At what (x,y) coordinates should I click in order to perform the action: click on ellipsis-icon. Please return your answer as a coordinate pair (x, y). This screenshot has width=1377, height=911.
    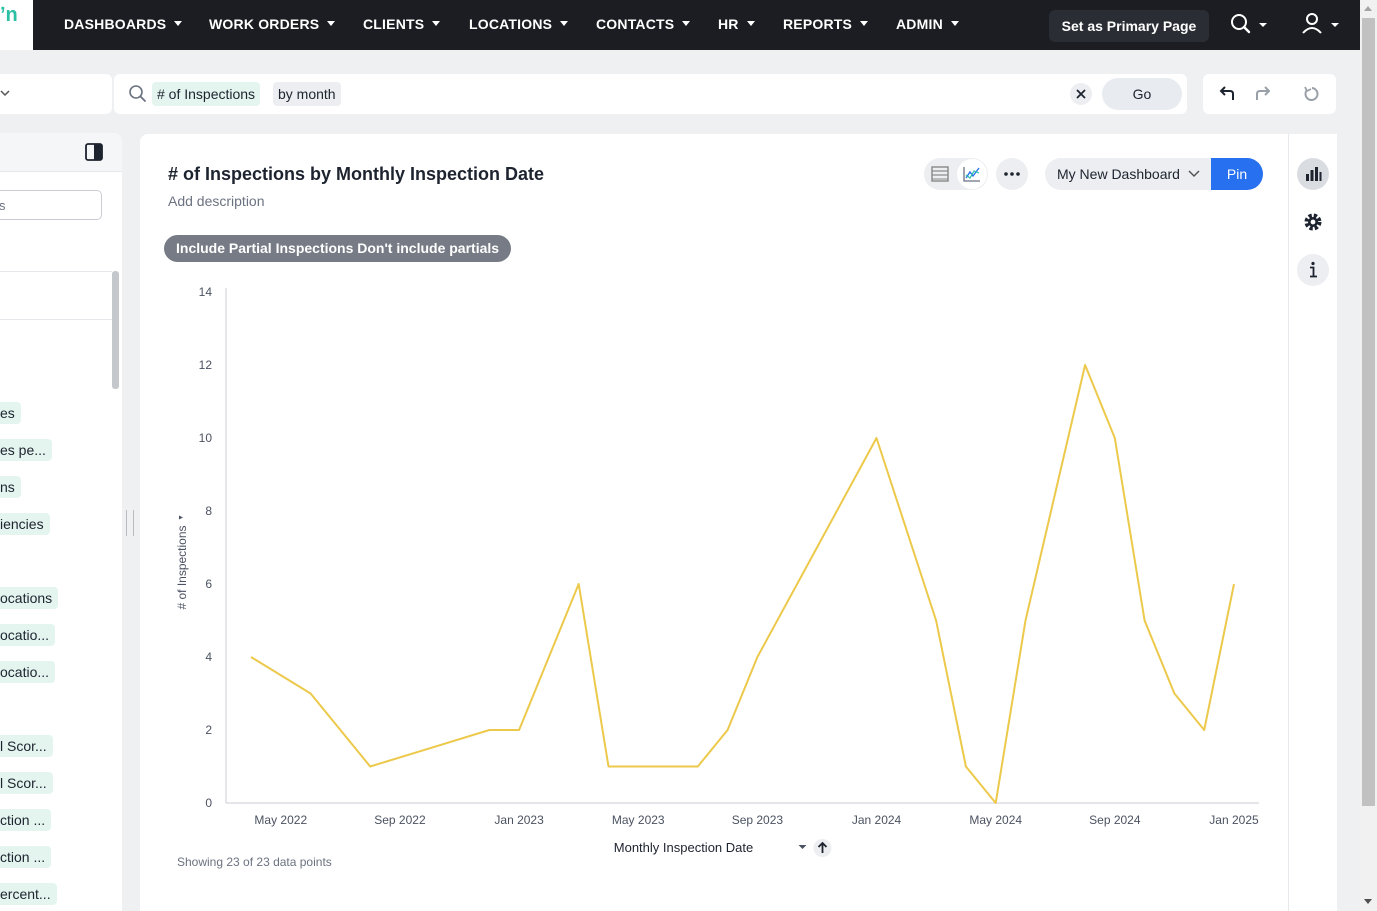
    Looking at the image, I should click on (1012, 174).